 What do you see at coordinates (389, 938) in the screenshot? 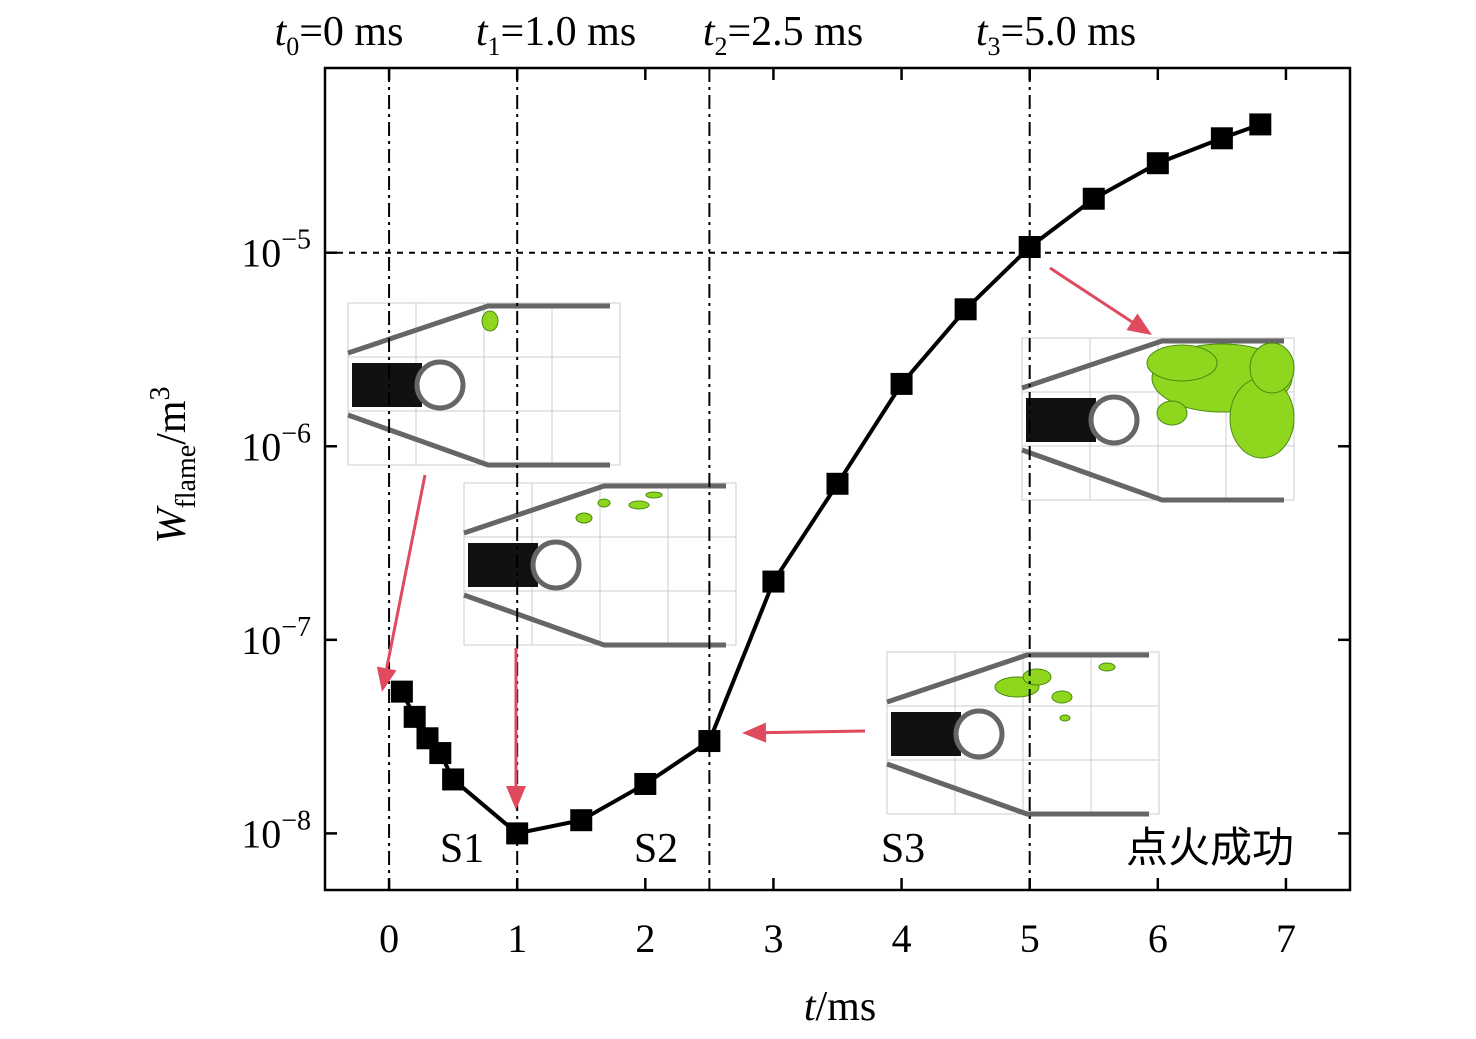
I see `x-tick-label: 0` at bounding box center [389, 938].